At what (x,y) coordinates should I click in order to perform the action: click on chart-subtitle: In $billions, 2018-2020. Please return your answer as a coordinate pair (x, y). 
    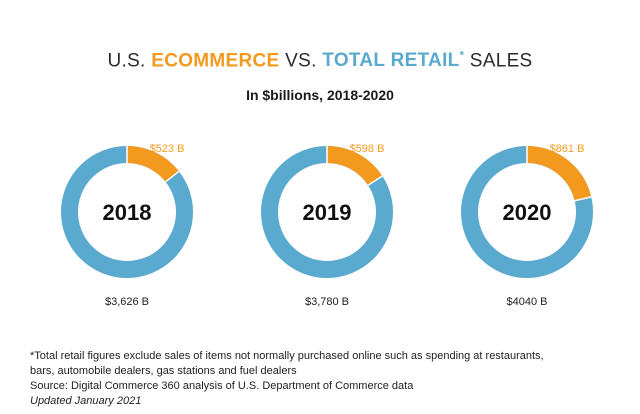
    Looking at the image, I should click on (320, 95).